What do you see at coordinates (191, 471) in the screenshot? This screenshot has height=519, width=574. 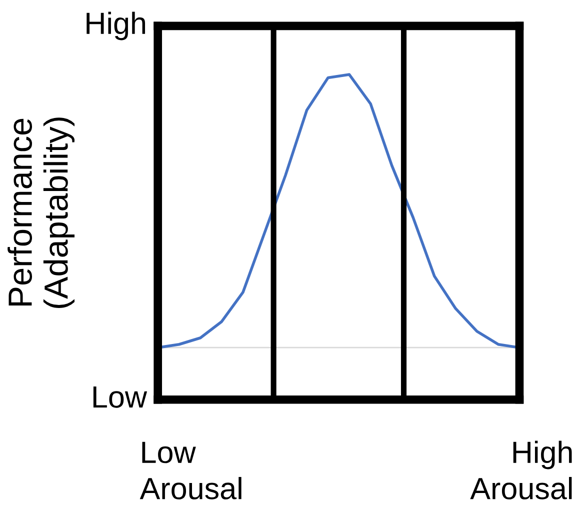 I see `text: Low Arousal` at bounding box center [191, 471].